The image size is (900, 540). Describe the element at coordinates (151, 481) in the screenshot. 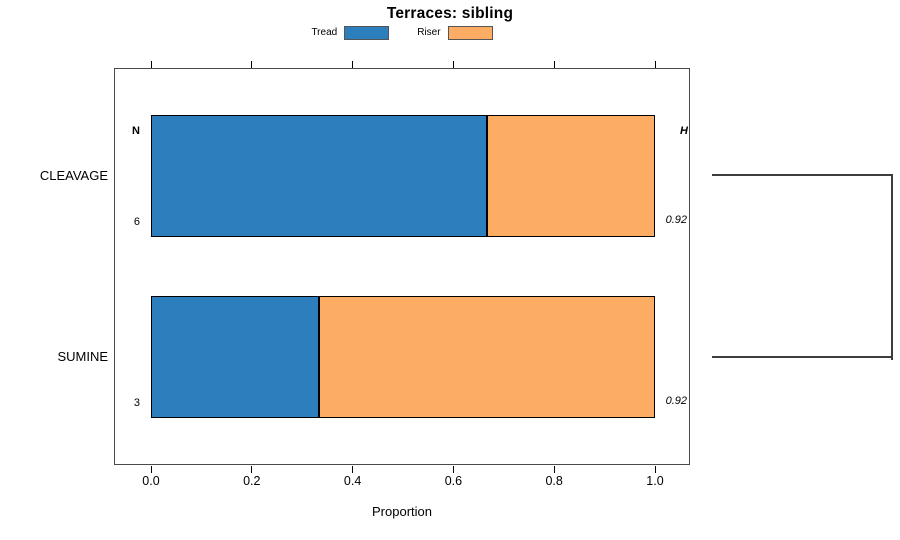

I see `x-axis-tick-label: 0.0` at that location.